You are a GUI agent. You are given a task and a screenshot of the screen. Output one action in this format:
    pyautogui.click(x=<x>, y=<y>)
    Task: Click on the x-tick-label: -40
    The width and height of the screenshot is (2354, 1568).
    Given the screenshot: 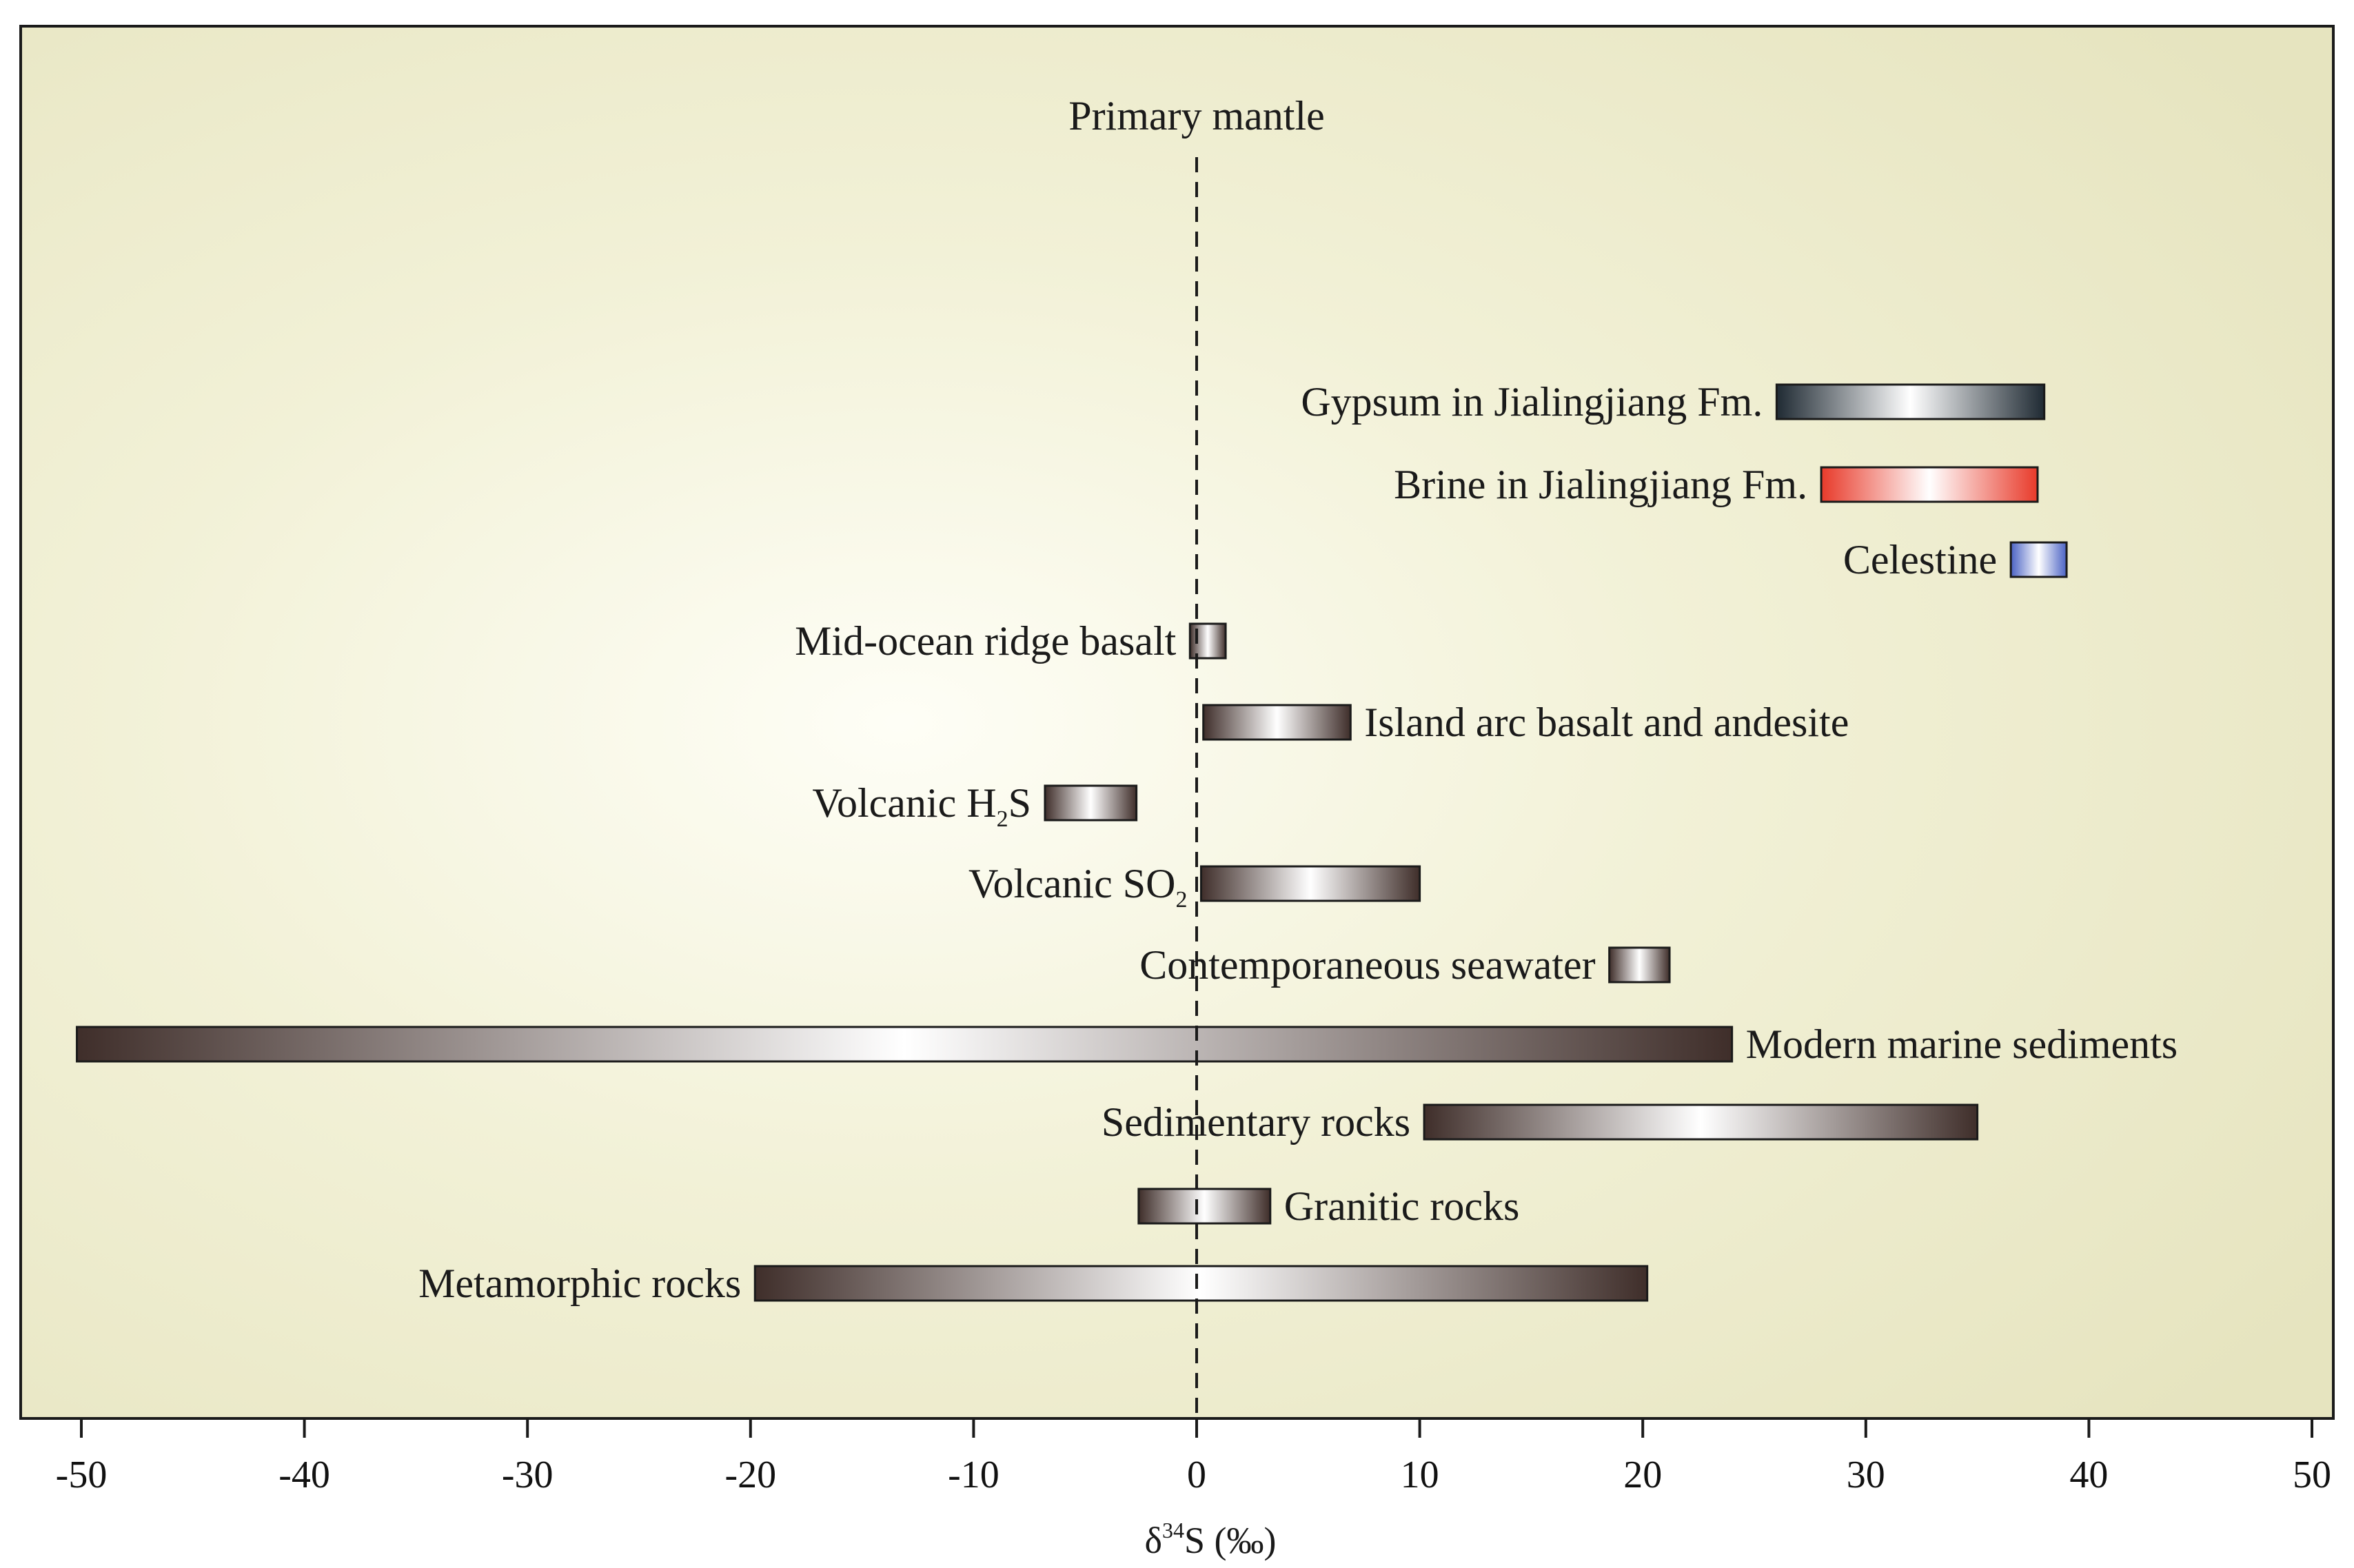 What is the action you would take?
    pyautogui.click(x=304, y=1475)
    